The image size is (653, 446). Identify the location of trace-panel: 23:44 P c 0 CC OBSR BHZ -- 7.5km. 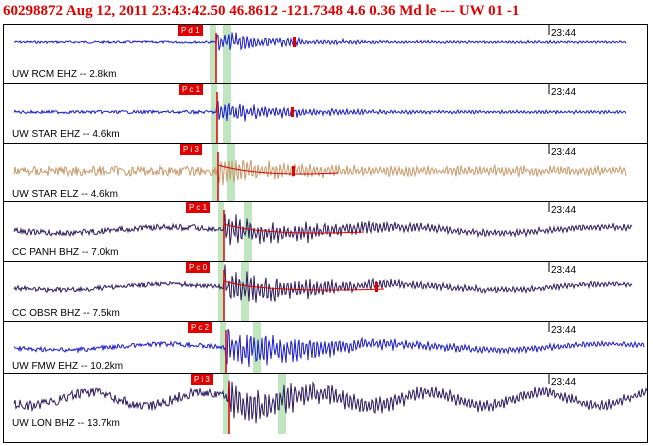
(325, 292).